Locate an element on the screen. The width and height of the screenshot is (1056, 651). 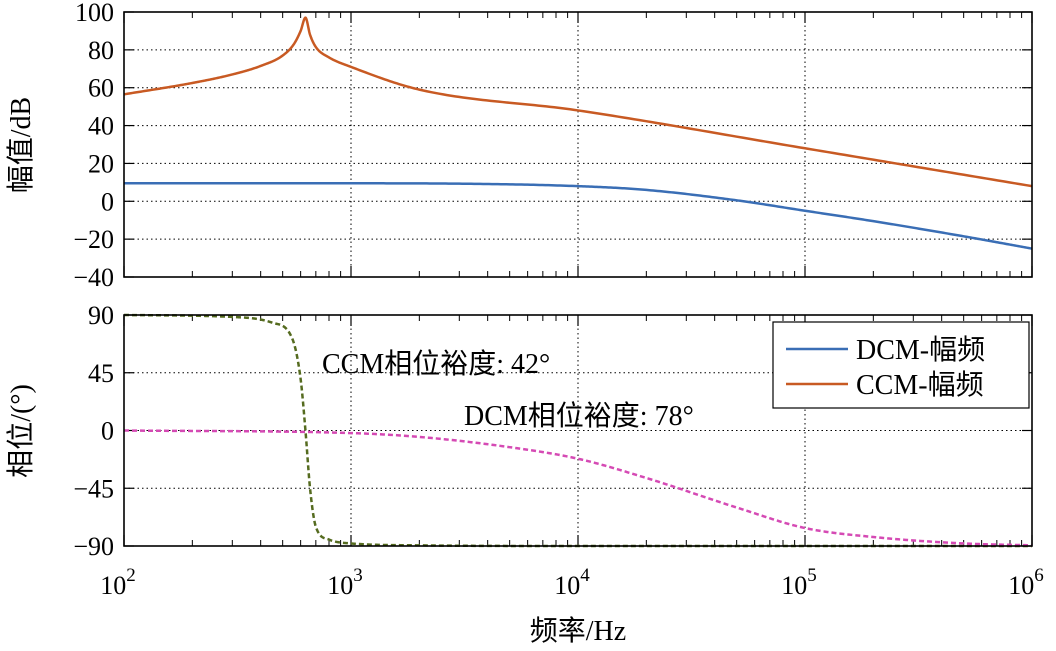
legend-box is located at coordinates (901, 365).